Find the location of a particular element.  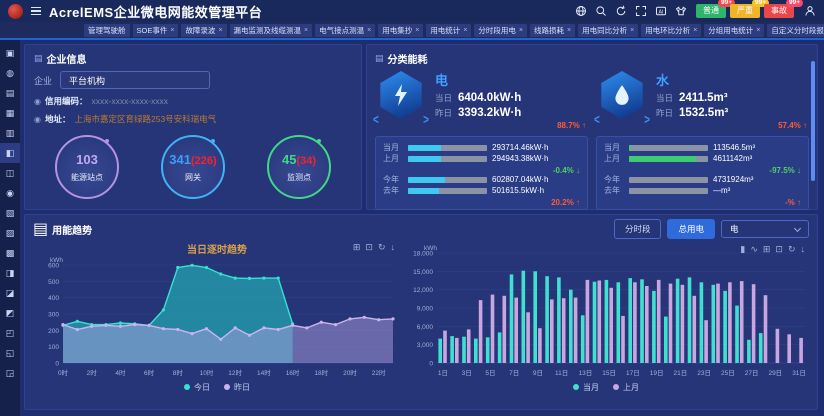

sidebar-item-energy-board: ◧ is located at coordinates (10, 153).